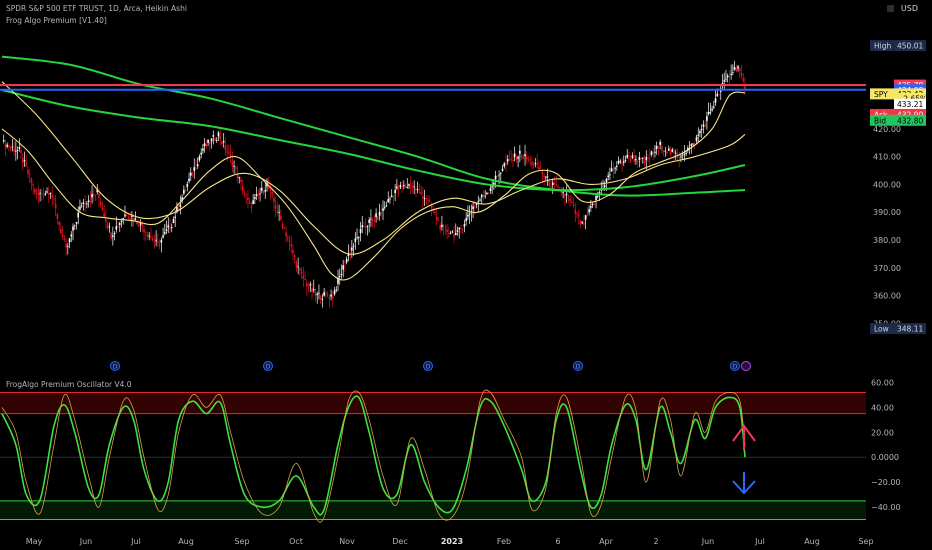 The width and height of the screenshot is (932, 550). What do you see at coordinates (909, 8) in the screenshot?
I see `currency-label: USD` at bounding box center [909, 8].